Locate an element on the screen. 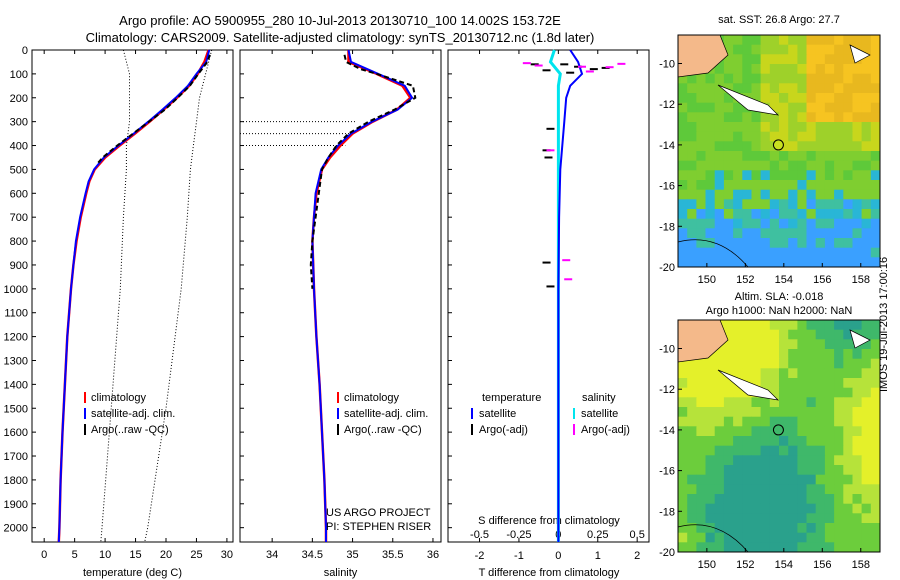 The height and width of the screenshot is (580, 900). y-tick-label: 400 is located at coordinates (19, 147).